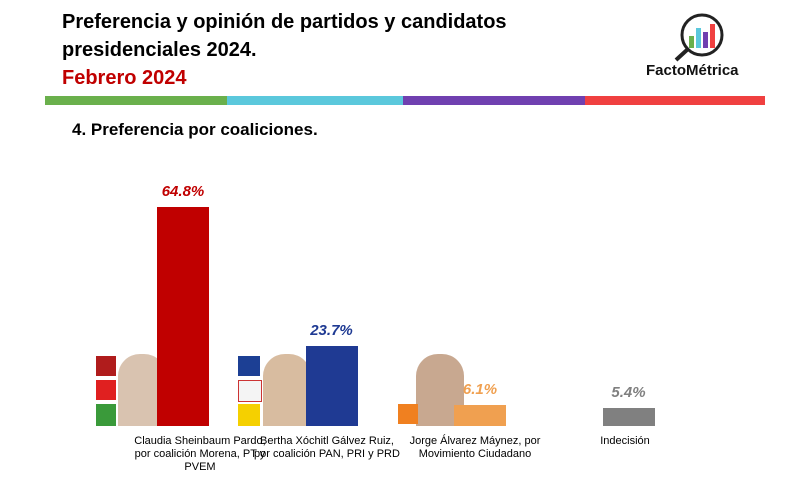 This screenshot has width=809, height=490. Describe the element at coordinates (692, 70) in the screenshot. I see `brand-name: FactoMétrica` at that location.